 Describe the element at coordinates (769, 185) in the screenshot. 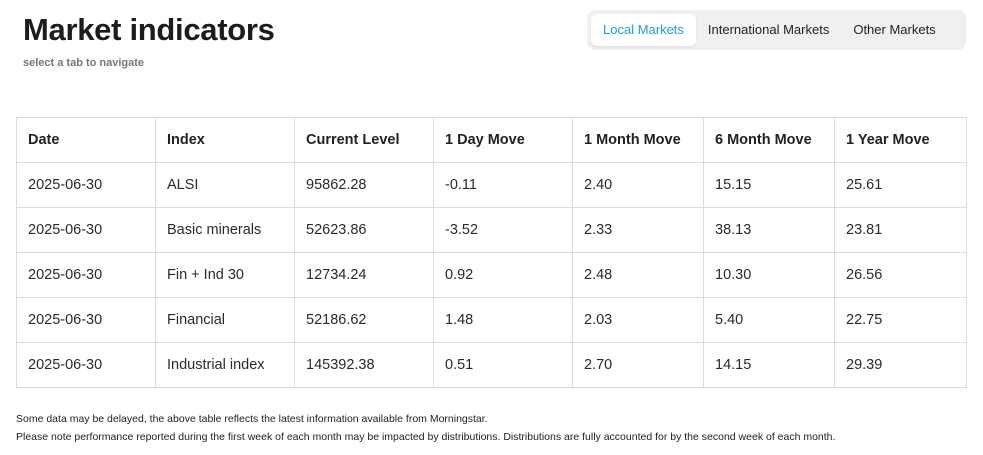

I see `cell-6-month-move: 15.15` at that location.